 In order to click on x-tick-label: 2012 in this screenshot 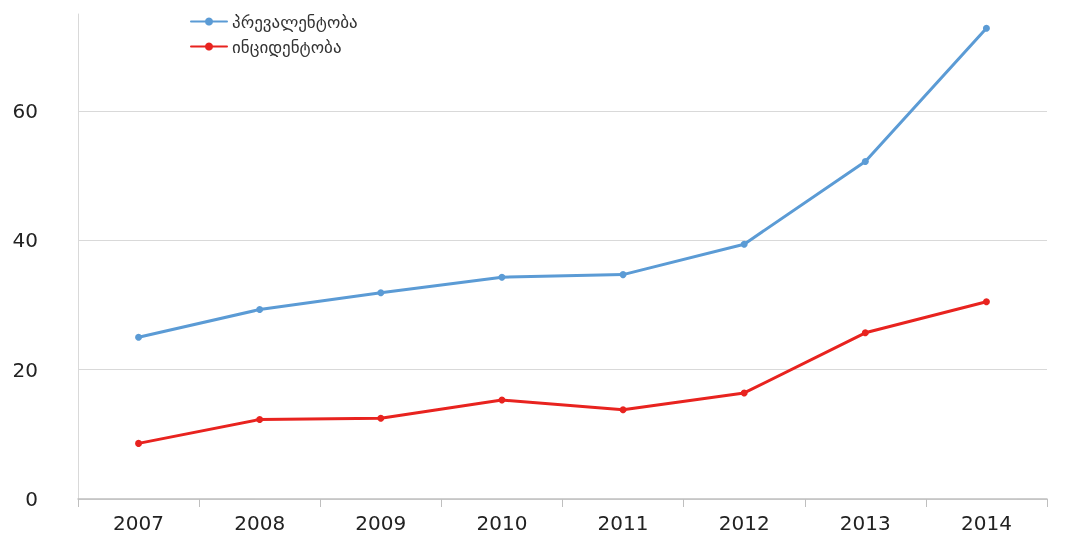, I will do `click(744, 523)`.